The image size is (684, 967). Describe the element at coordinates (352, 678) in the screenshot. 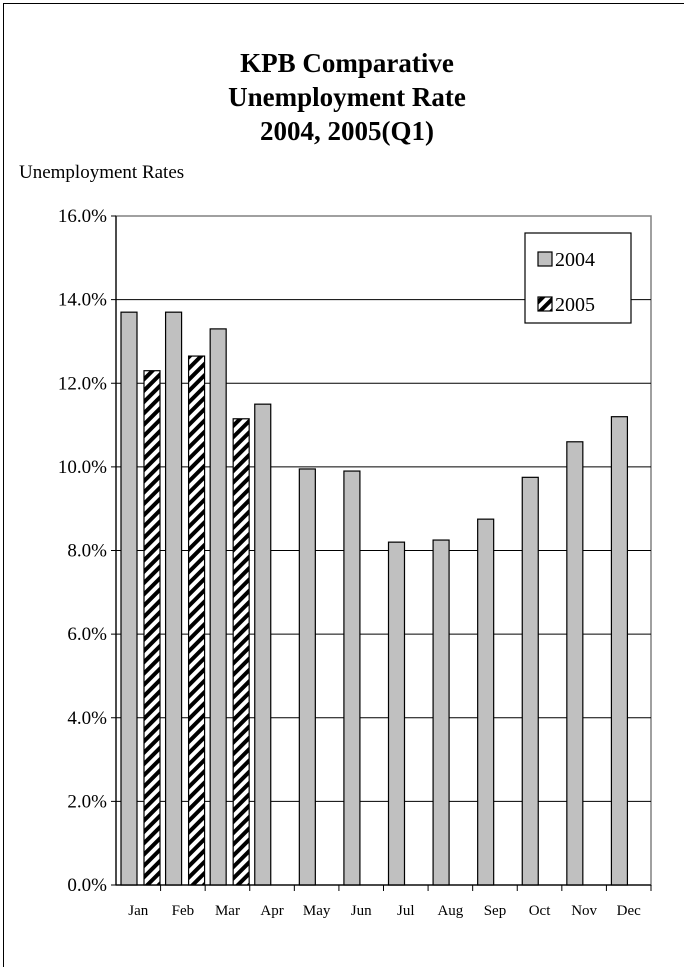

I see `bar-2004-jun` at that location.